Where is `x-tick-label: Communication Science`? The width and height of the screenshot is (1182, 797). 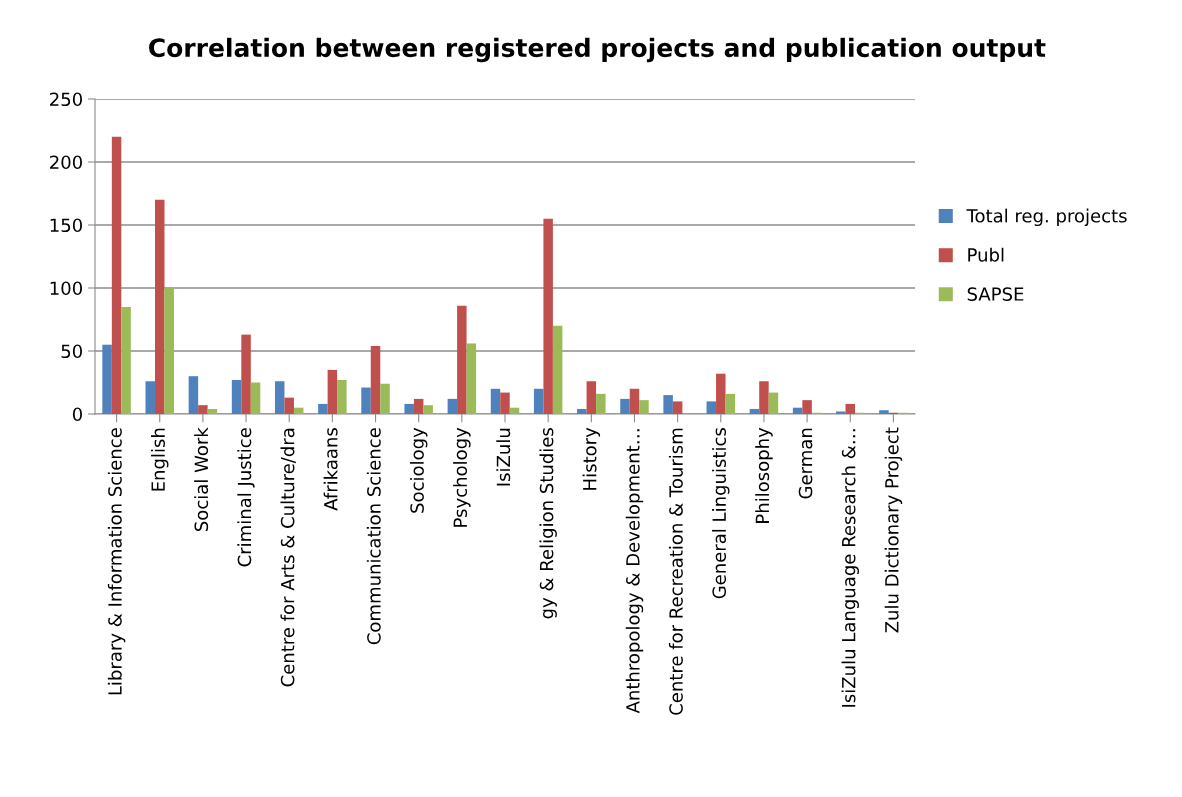
x-tick-label: Communication Science is located at coordinates (373, 536).